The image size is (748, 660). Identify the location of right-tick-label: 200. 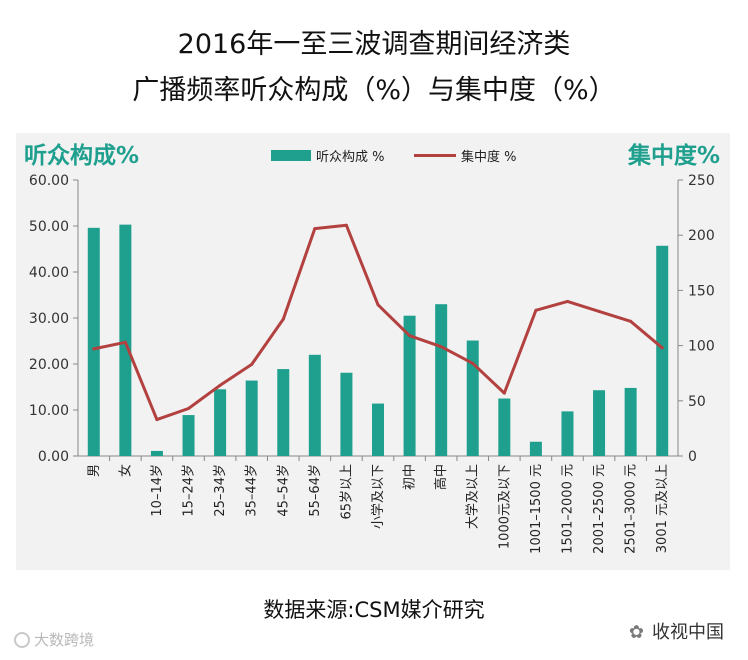
(701, 236).